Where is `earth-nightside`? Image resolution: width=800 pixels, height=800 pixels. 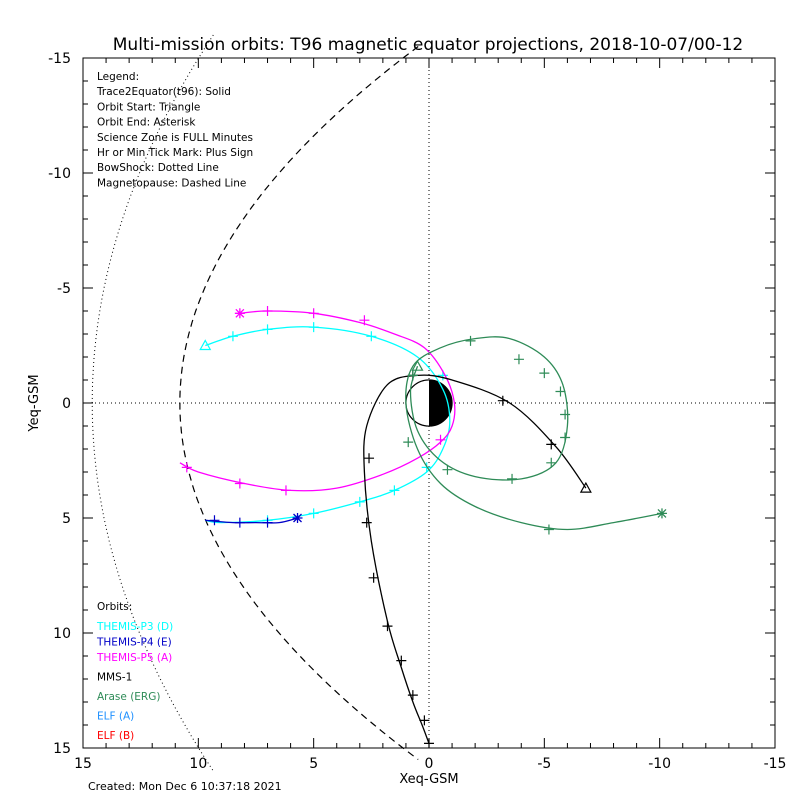 earth-nightside is located at coordinates (441, 403).